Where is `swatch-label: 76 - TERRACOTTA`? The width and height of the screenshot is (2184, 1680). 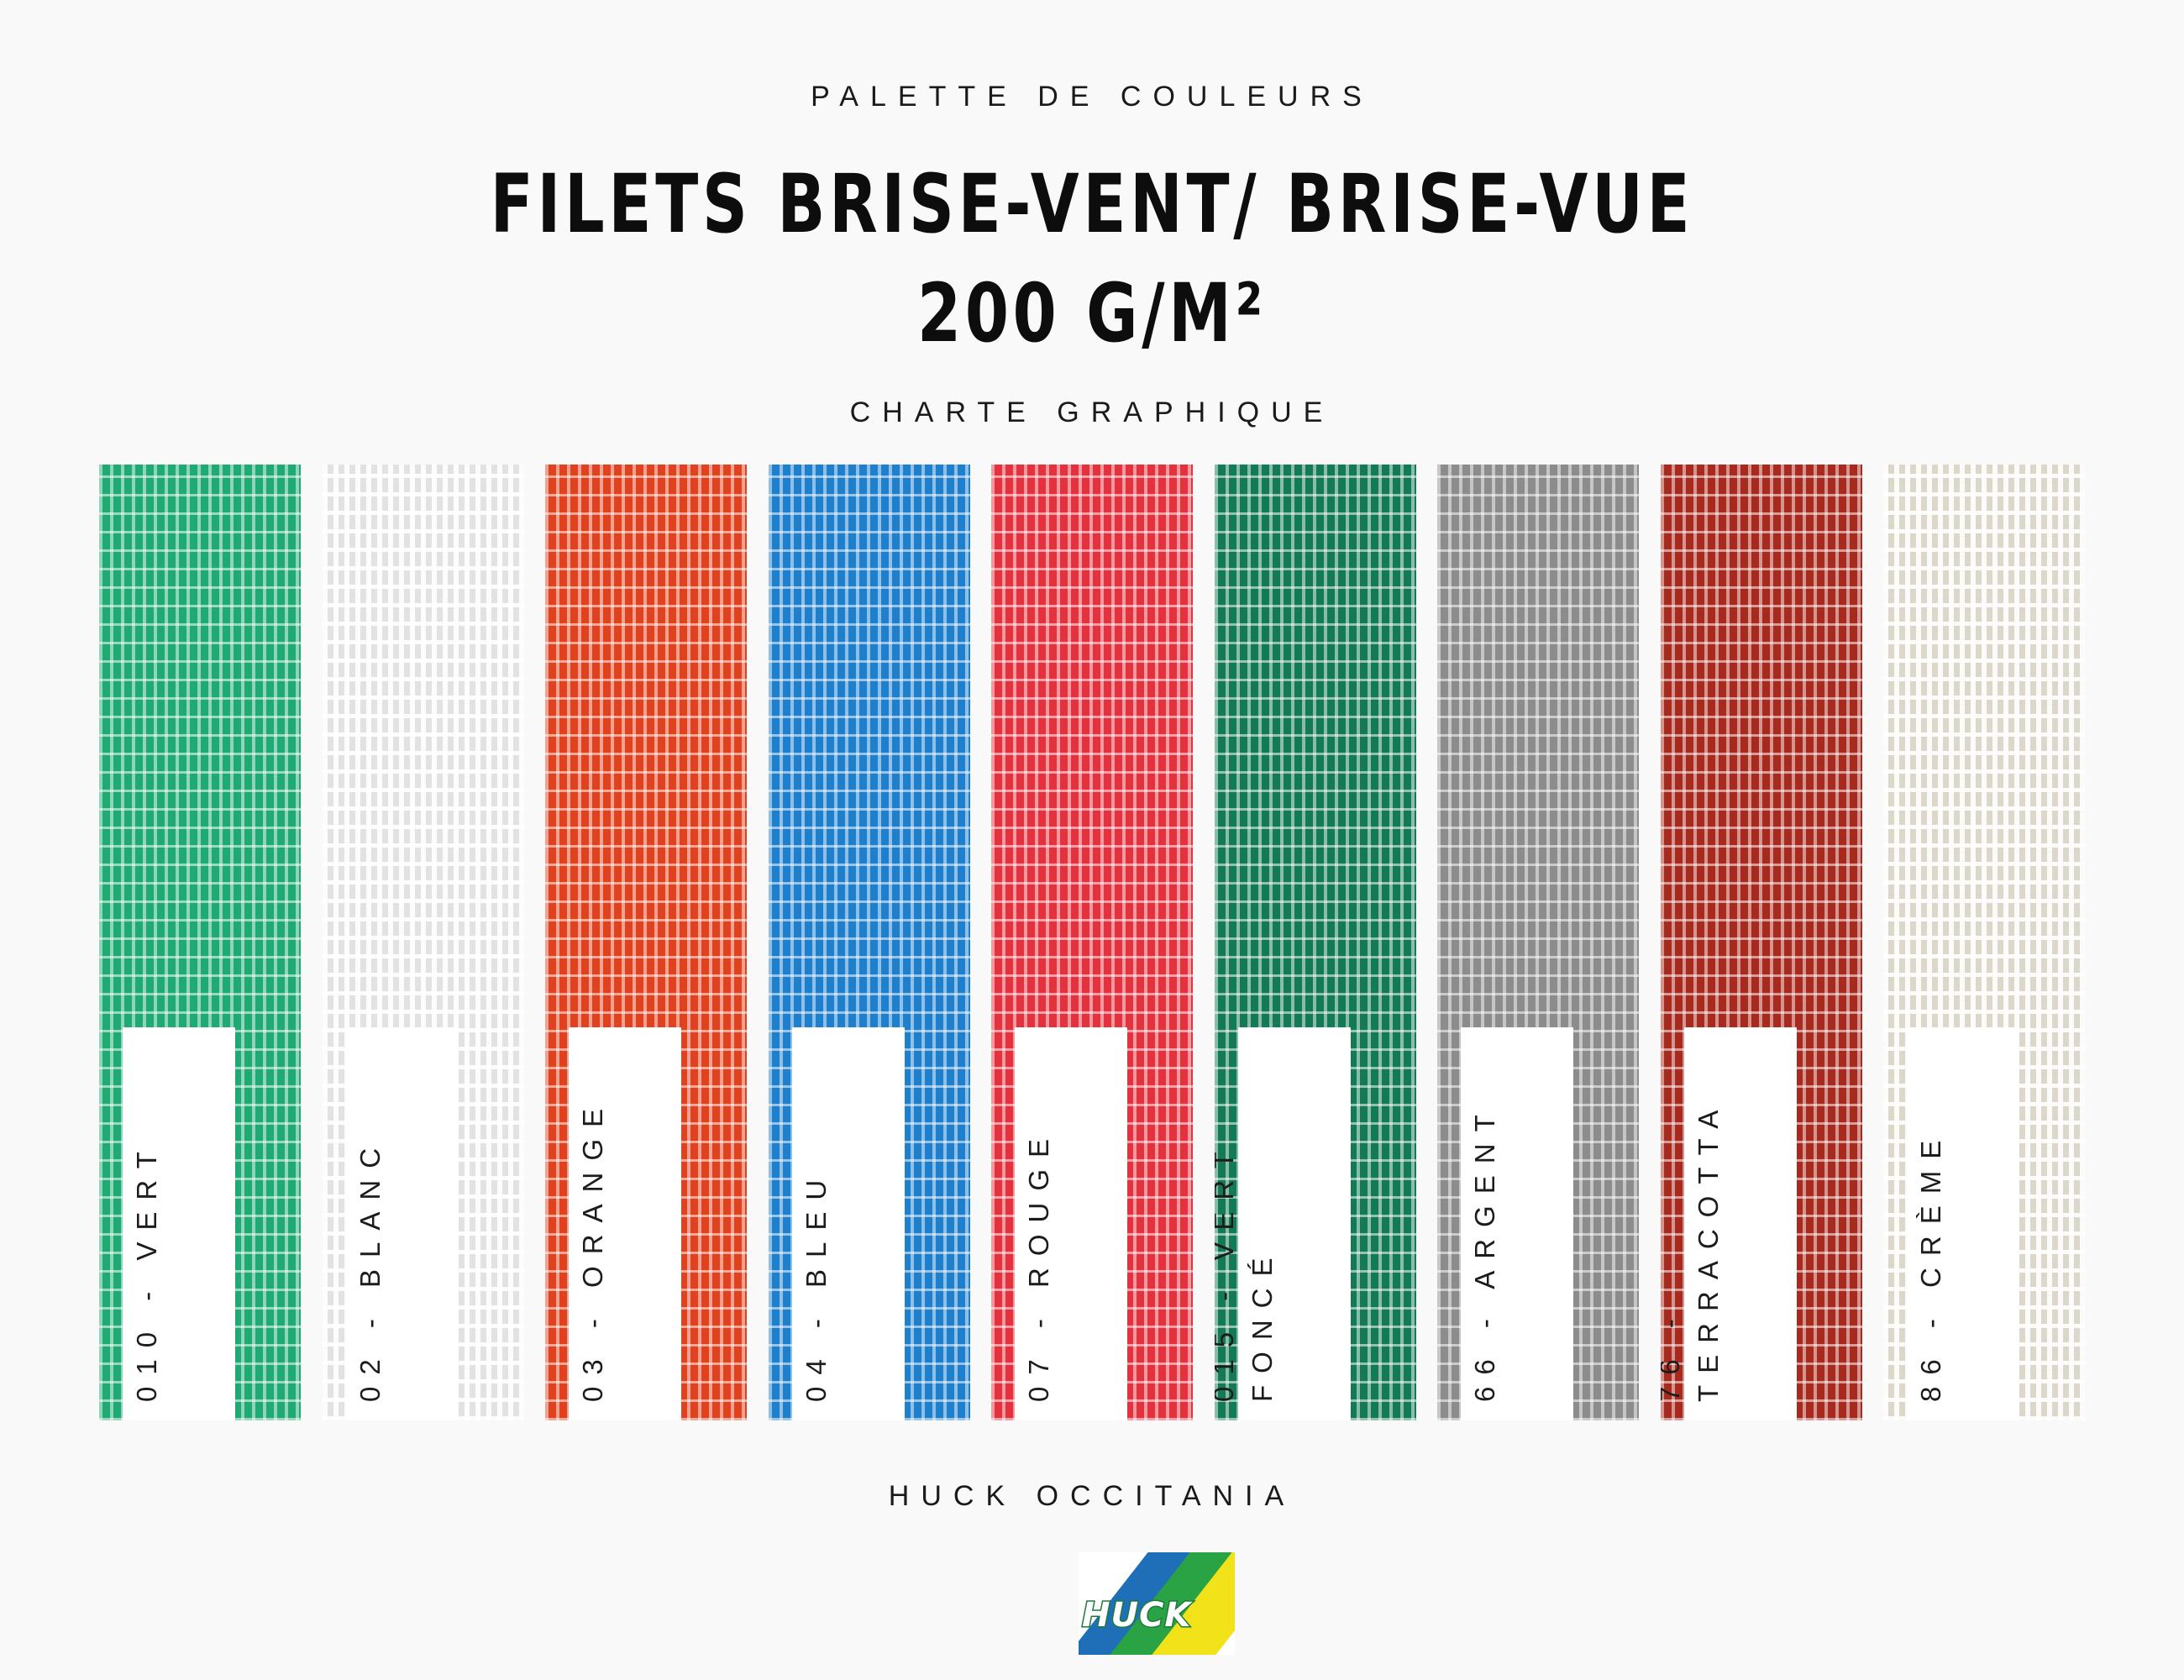 swatch-label: 76 - TERRACOTTA is located at coordinates (1692, 1250).